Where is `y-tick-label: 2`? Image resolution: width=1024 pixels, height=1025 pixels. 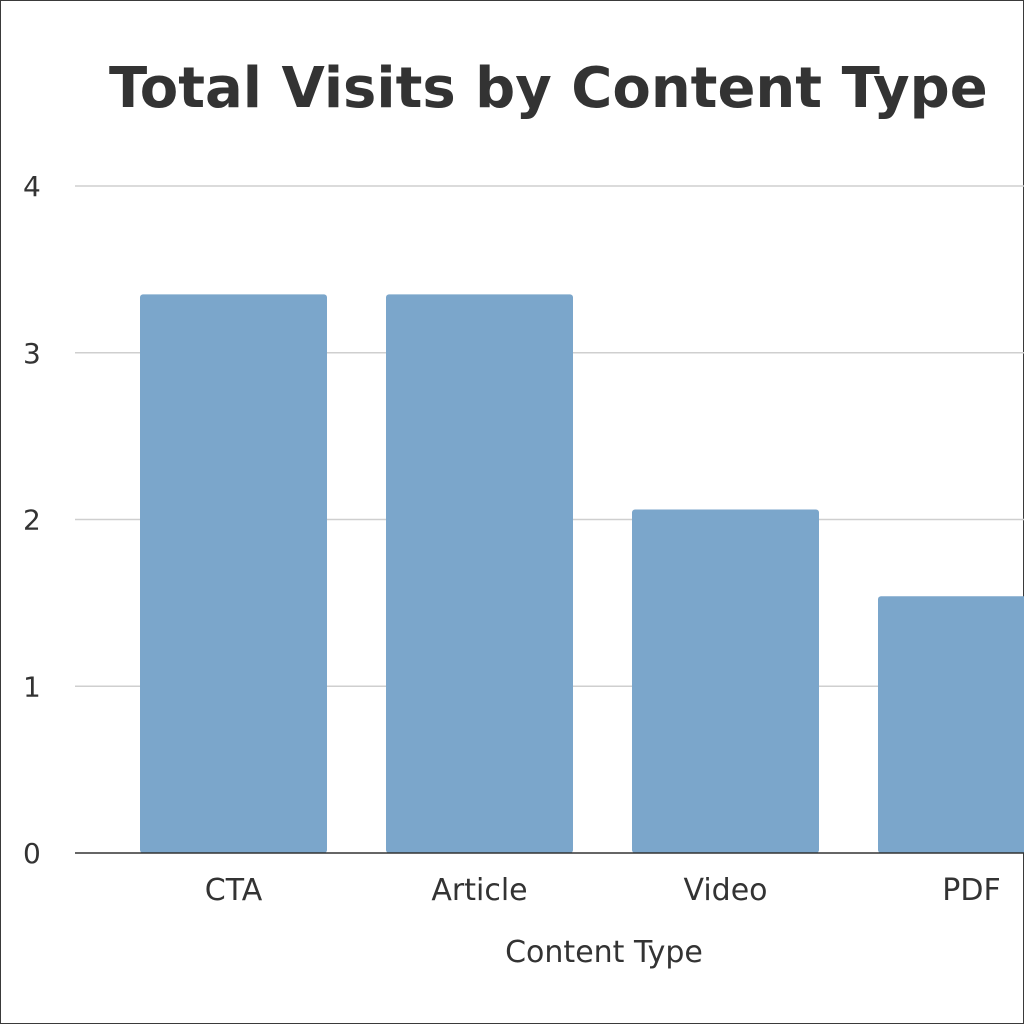
y-tick-label: 2 is located at coordinates (32, 520).